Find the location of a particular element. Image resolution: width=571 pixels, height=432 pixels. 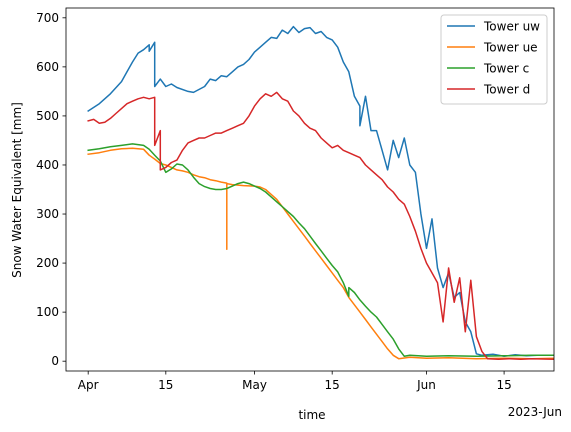

x-axis-ticks: Apr 15 May 15 Jun 15 is located at coordinates (295, 381).